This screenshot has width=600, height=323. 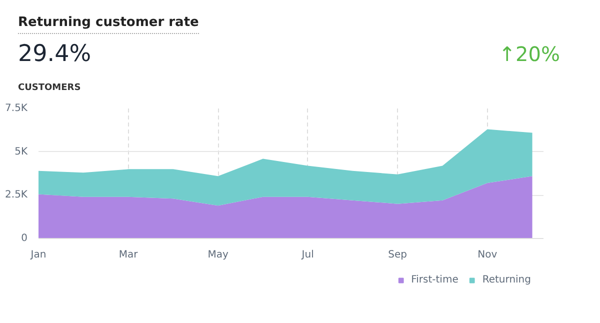 I want to click on text: ↑20%, so click(x=529, y=54).